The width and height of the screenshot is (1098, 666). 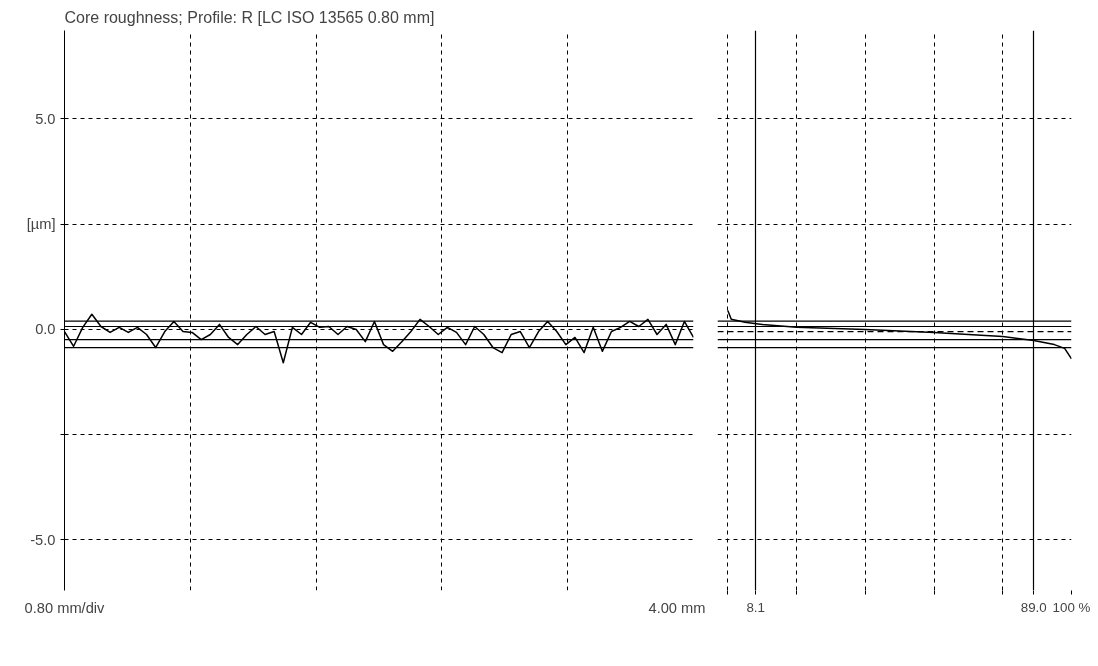 What do you see at coordinates (45, 329) in the screenshot?
I see `y-tick-label: 0.0` at bounding box center [45, 329].